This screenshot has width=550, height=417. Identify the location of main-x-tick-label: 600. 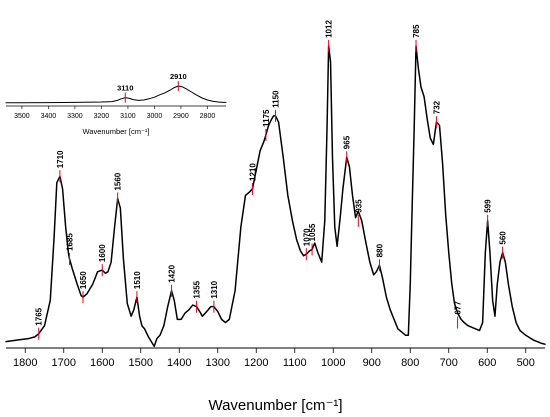
(487, 363).